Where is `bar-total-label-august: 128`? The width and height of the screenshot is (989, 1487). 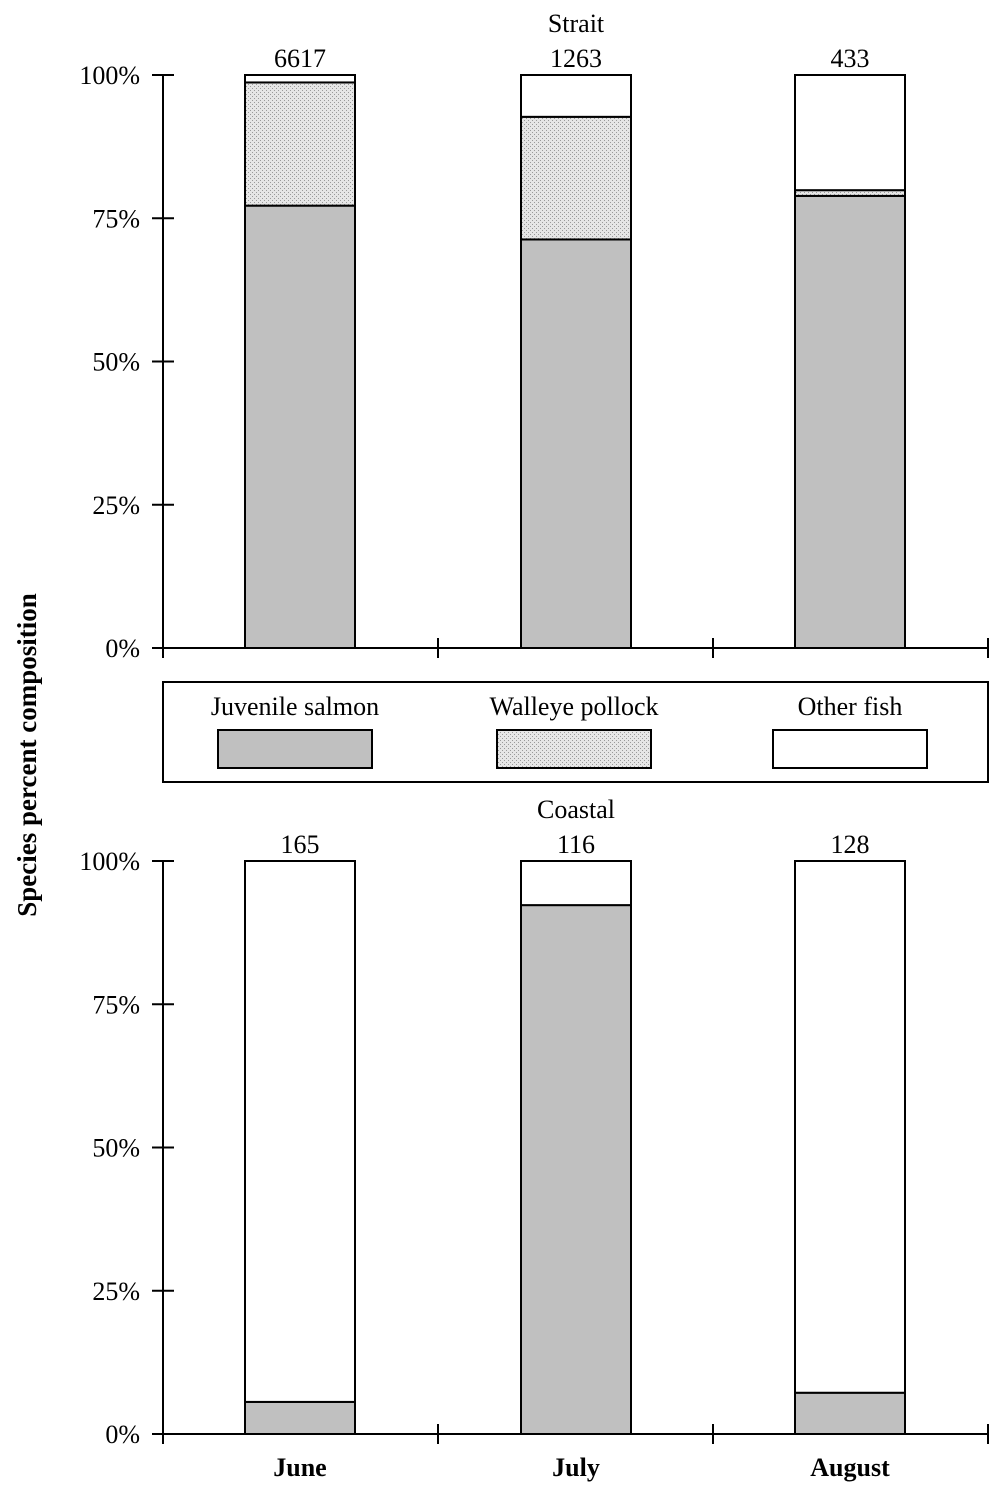 bar-total-label-august: 128 is located at coordinates (850, 844).